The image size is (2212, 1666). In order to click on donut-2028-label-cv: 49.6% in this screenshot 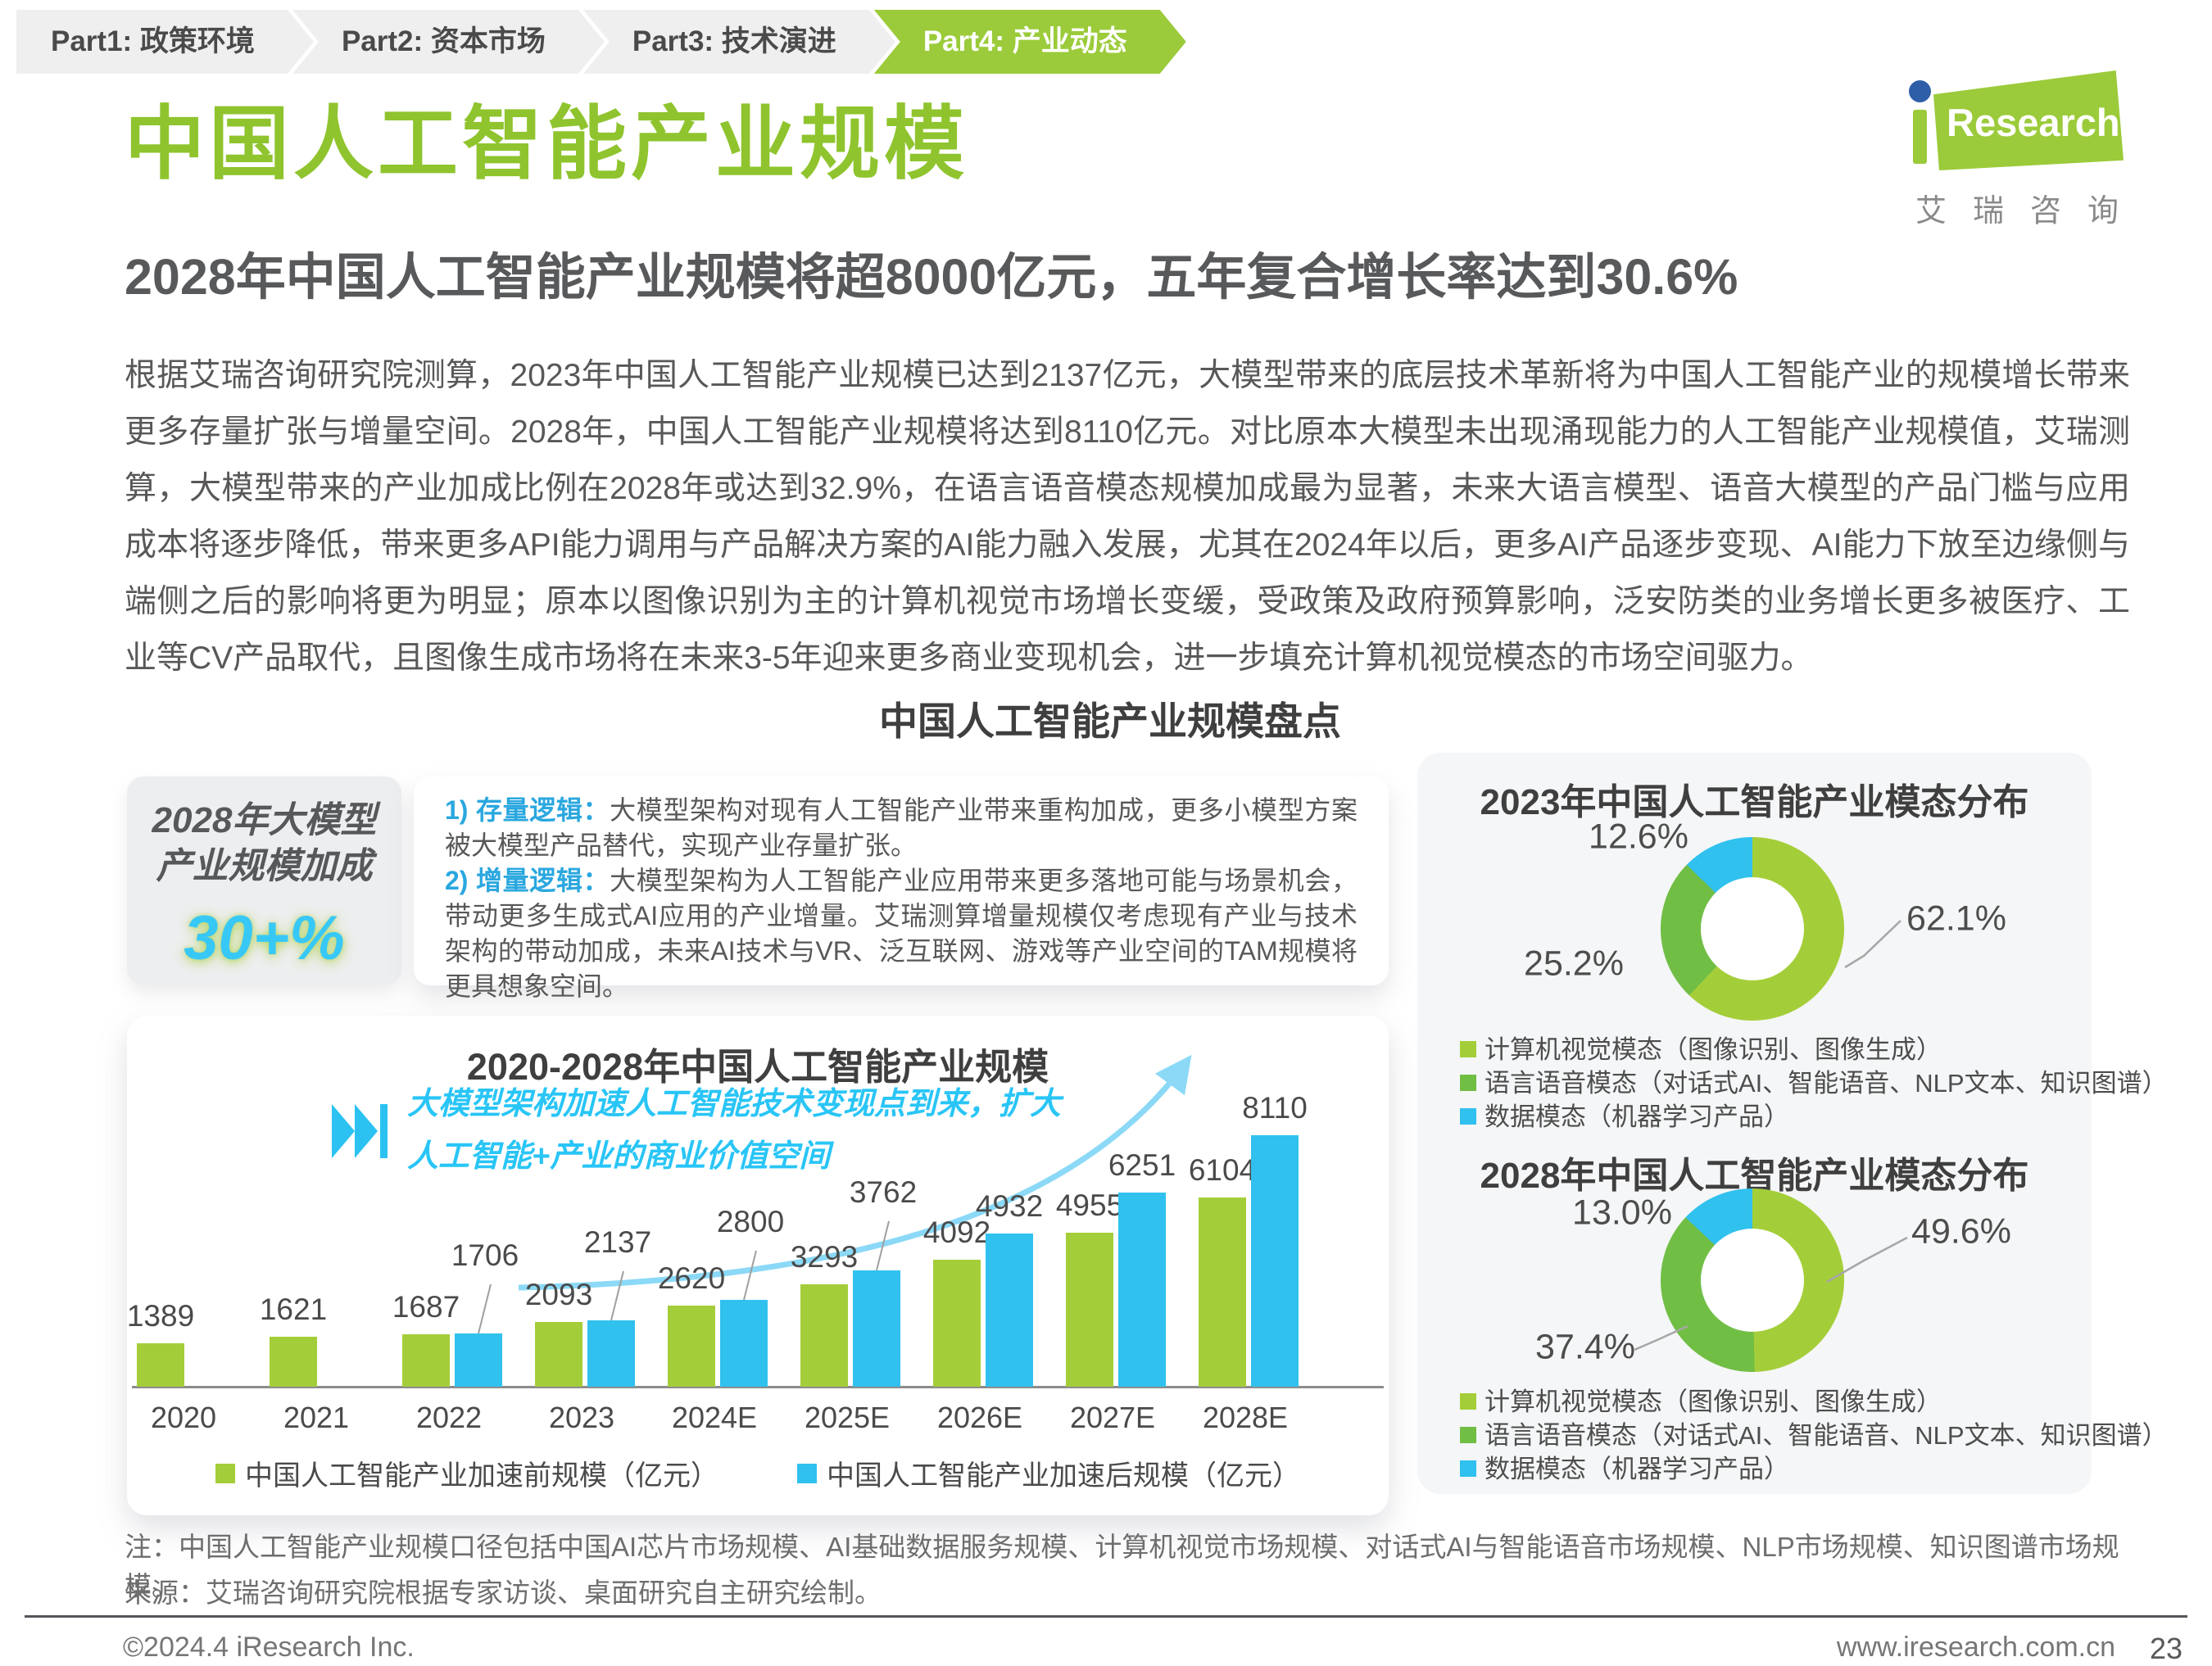, I will do `click(1961, 1231)`.